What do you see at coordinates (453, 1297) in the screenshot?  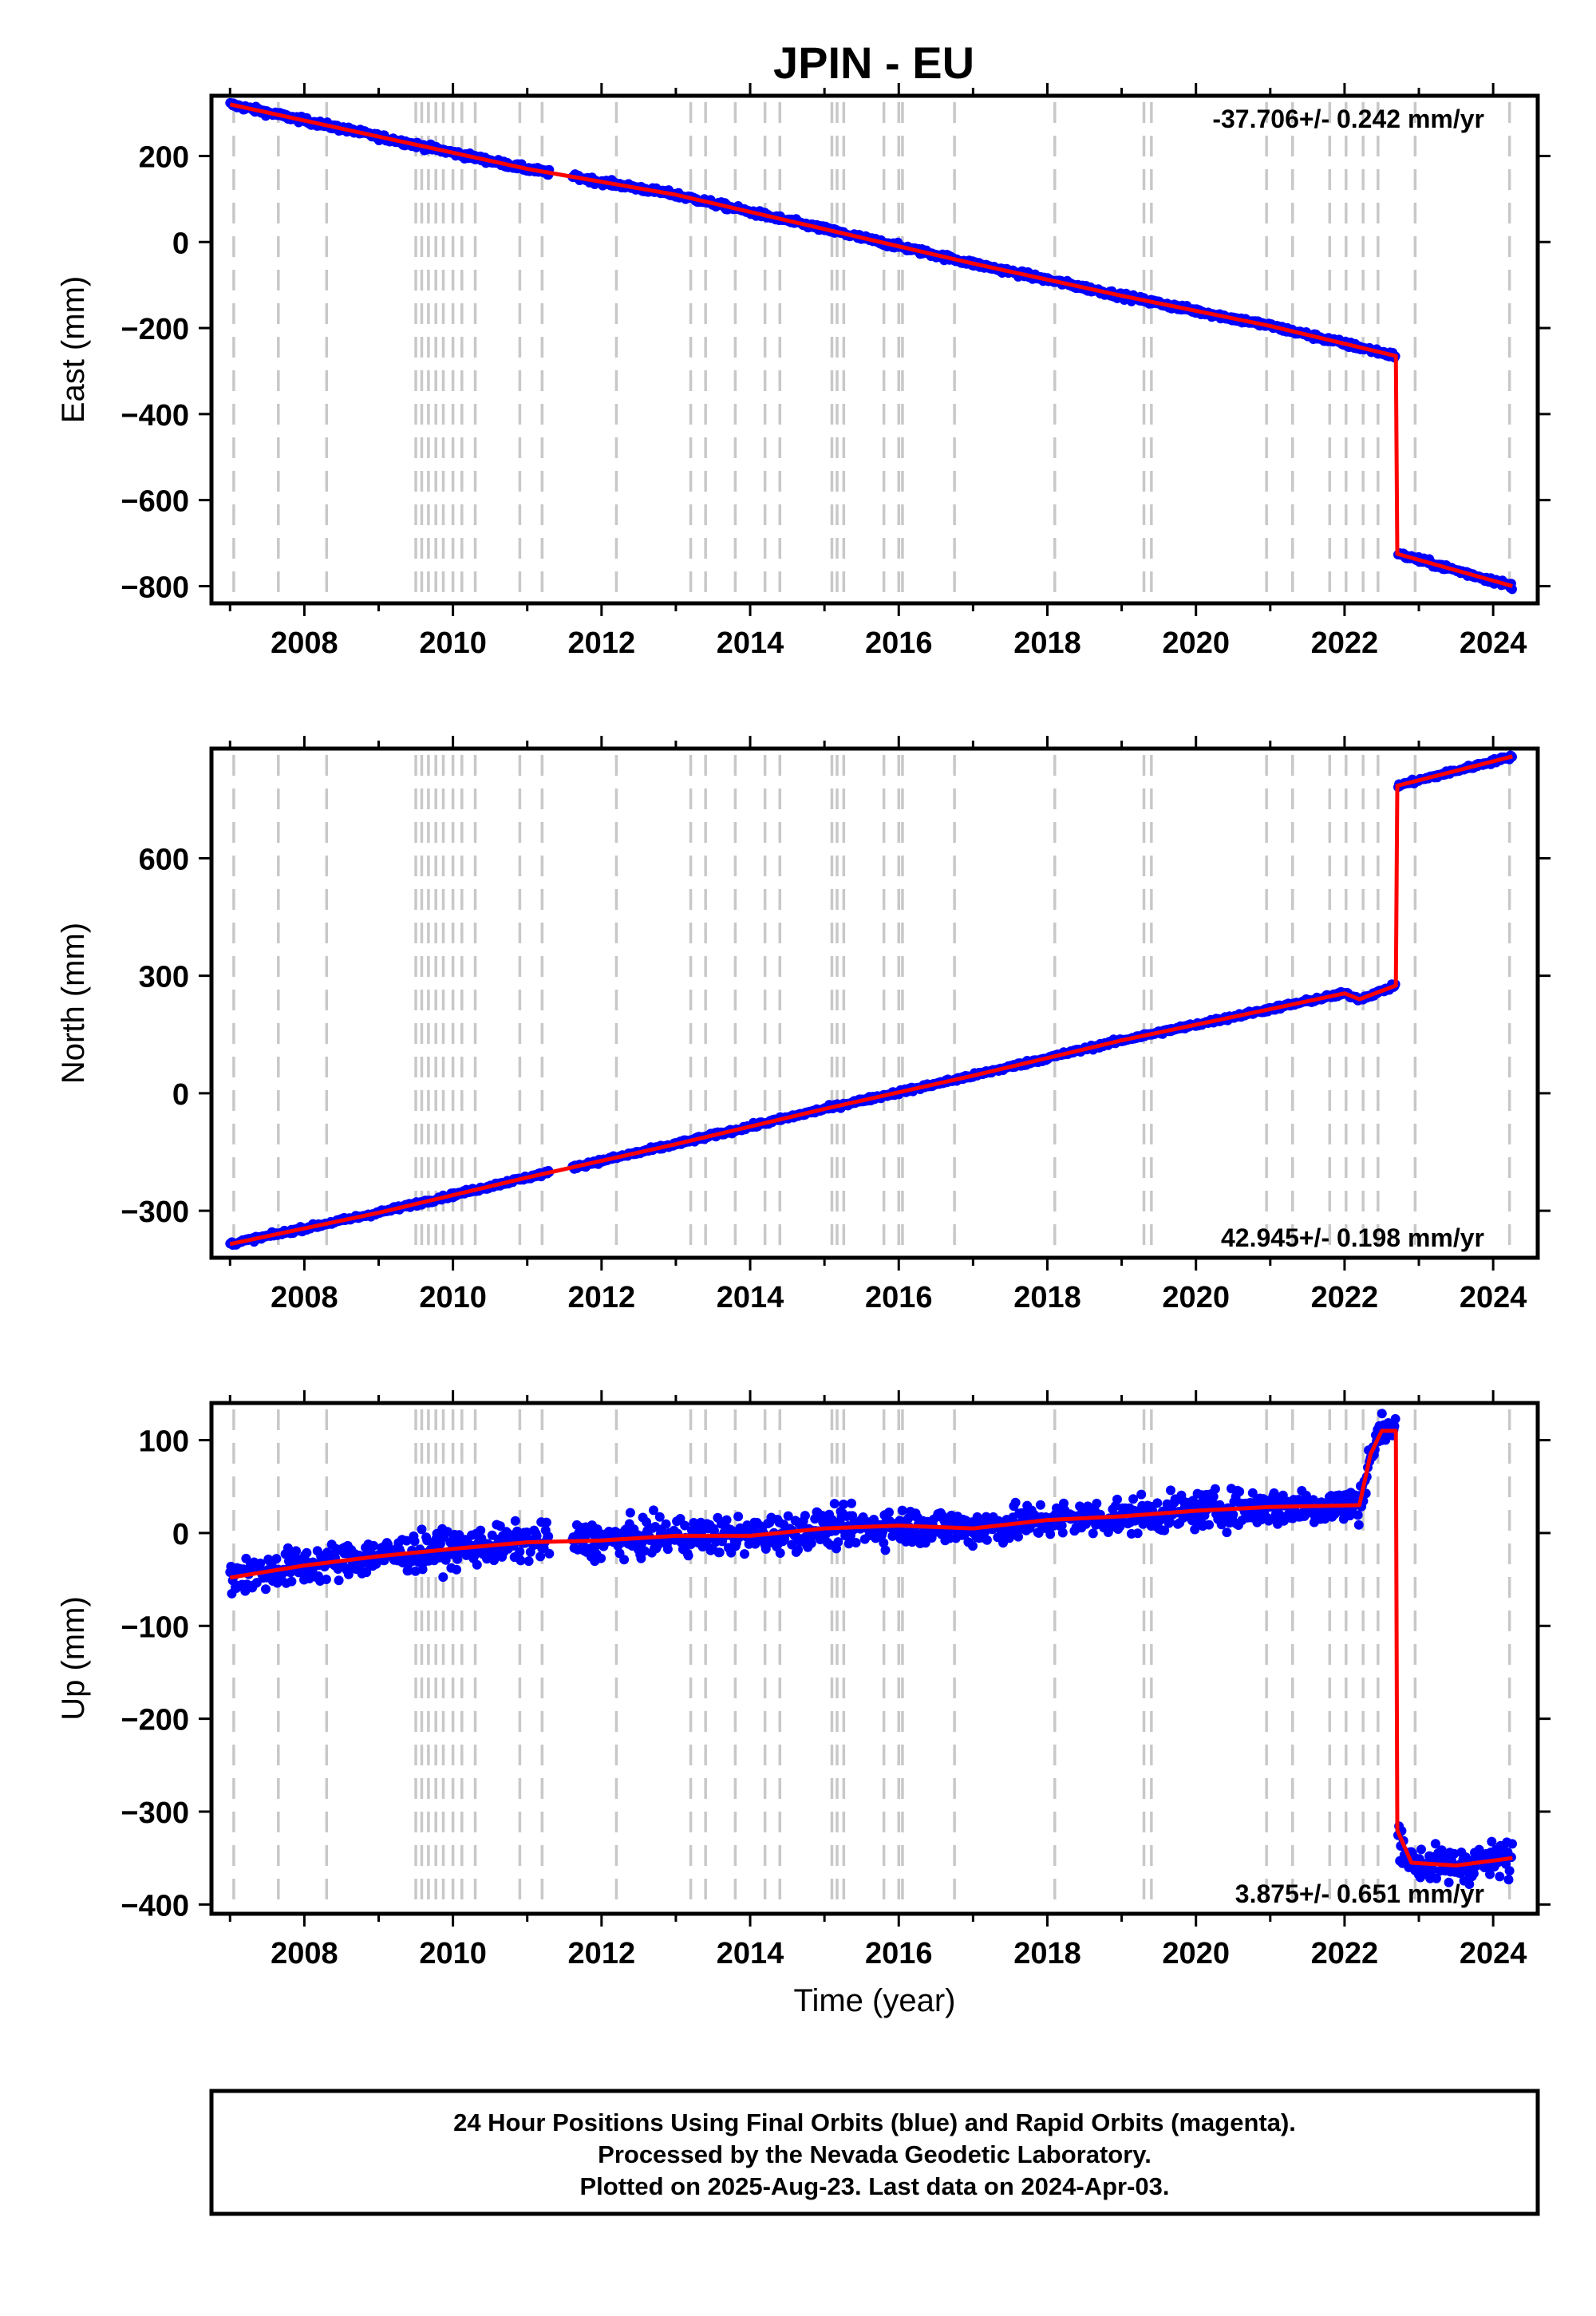 I see `x-tick-label: 2010` at bounding box center [453, 1297].